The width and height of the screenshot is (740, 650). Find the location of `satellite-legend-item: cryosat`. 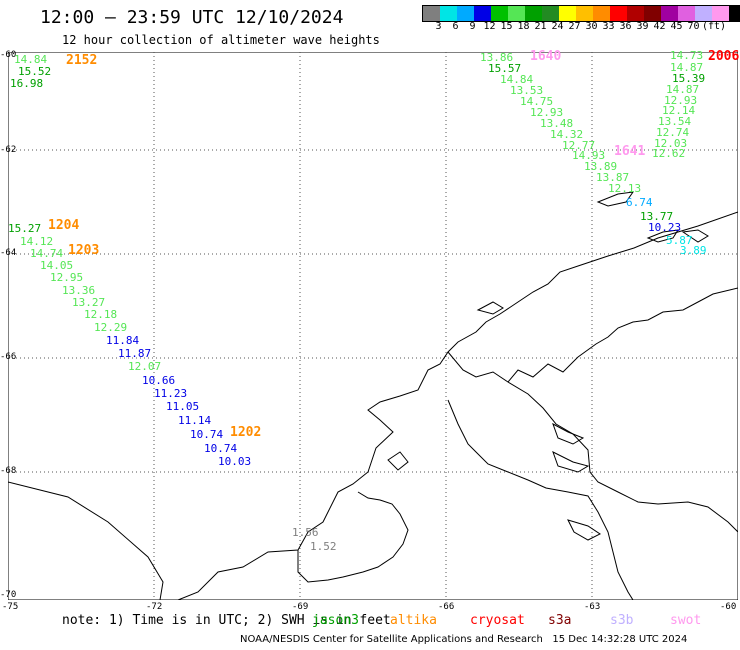

satellite-legend-item: cryosat is located at coordinates (497, 620).